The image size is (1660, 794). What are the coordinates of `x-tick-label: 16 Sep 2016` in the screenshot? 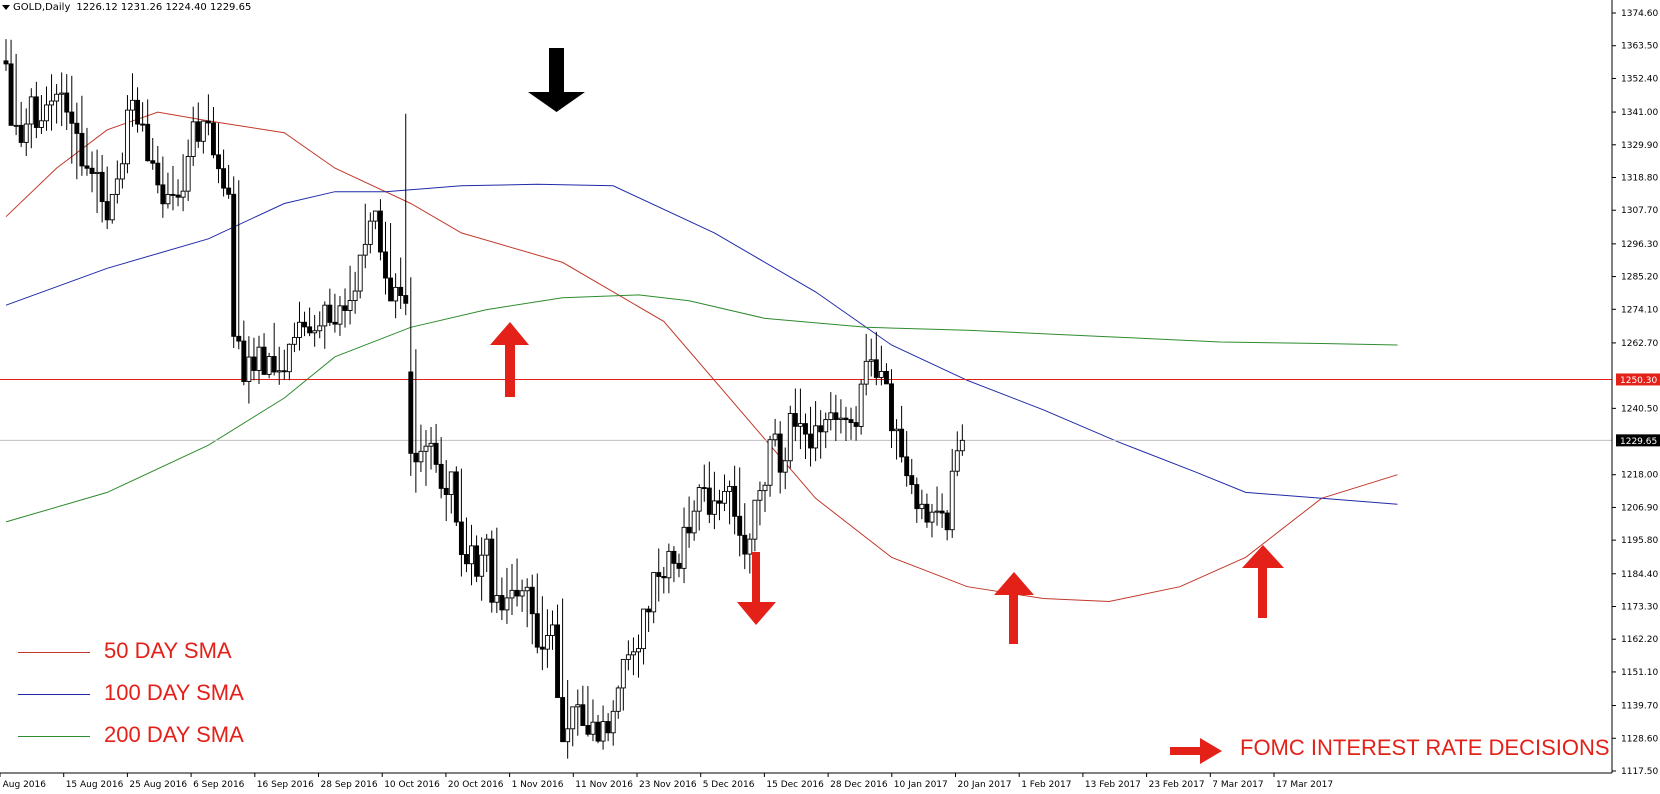 It's located at (285, 785).